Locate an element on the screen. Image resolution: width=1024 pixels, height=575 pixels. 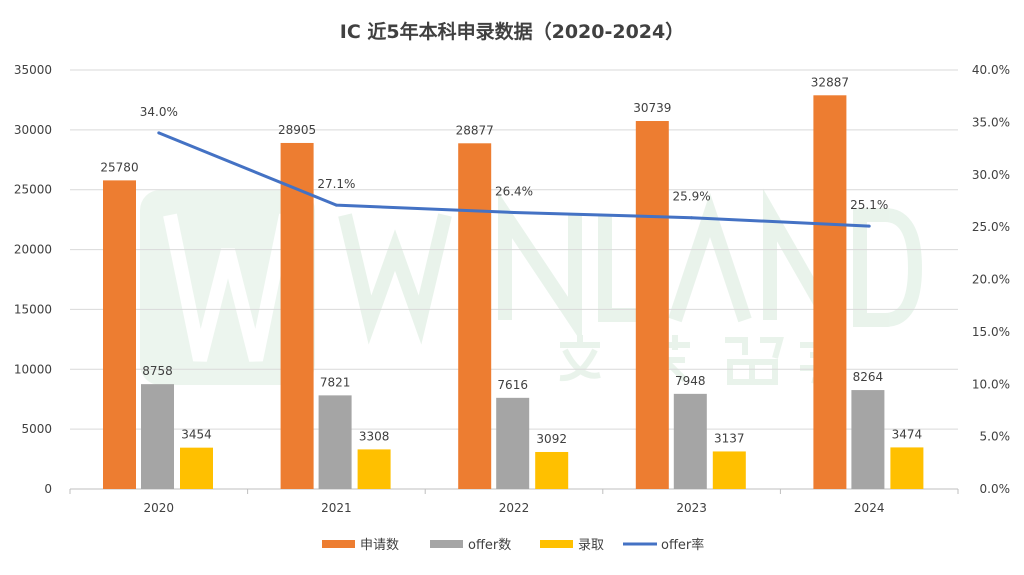
bar-申请数-2022 is located at coordinates (475, 316).